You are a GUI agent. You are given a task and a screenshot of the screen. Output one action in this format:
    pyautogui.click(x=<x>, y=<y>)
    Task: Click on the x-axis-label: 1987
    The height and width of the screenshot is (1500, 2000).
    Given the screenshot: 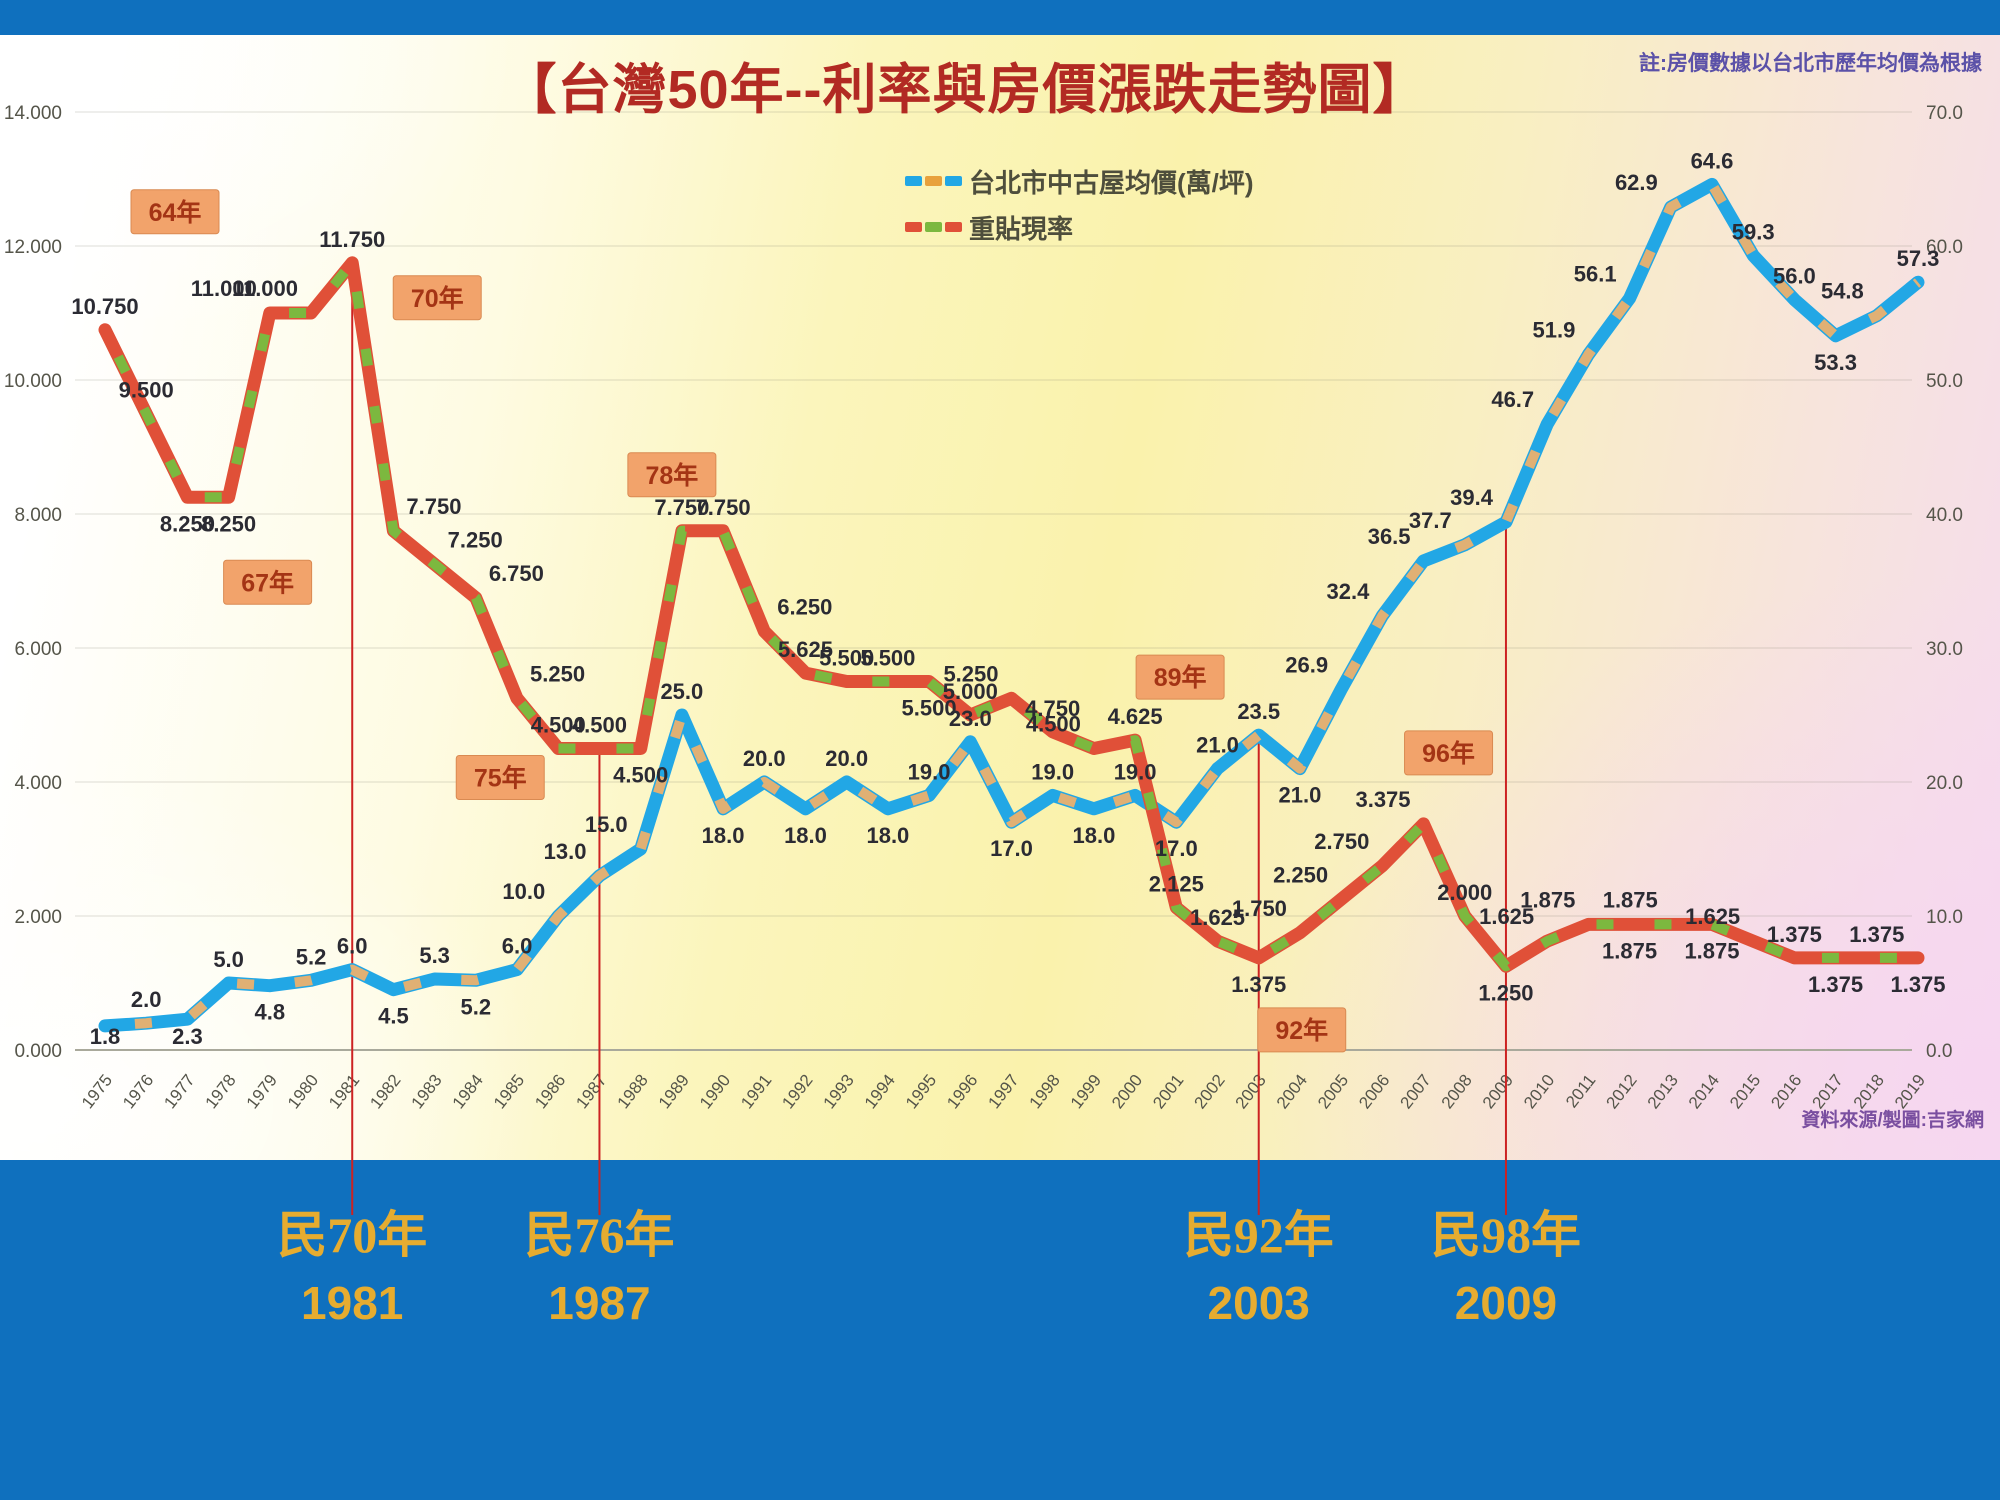 What is the action you would take?
    pyautogui.click(x=591, y=1092)
    